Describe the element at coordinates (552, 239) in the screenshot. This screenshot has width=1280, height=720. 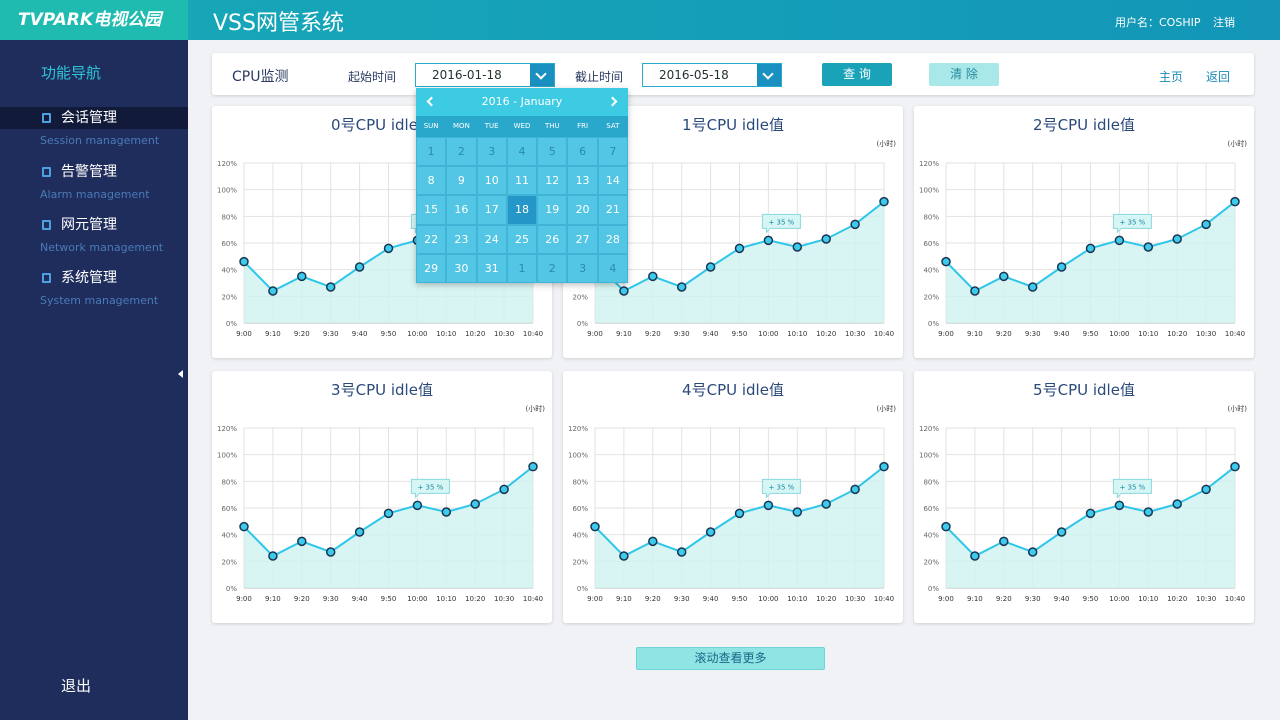
I see `day: 26` at that location.